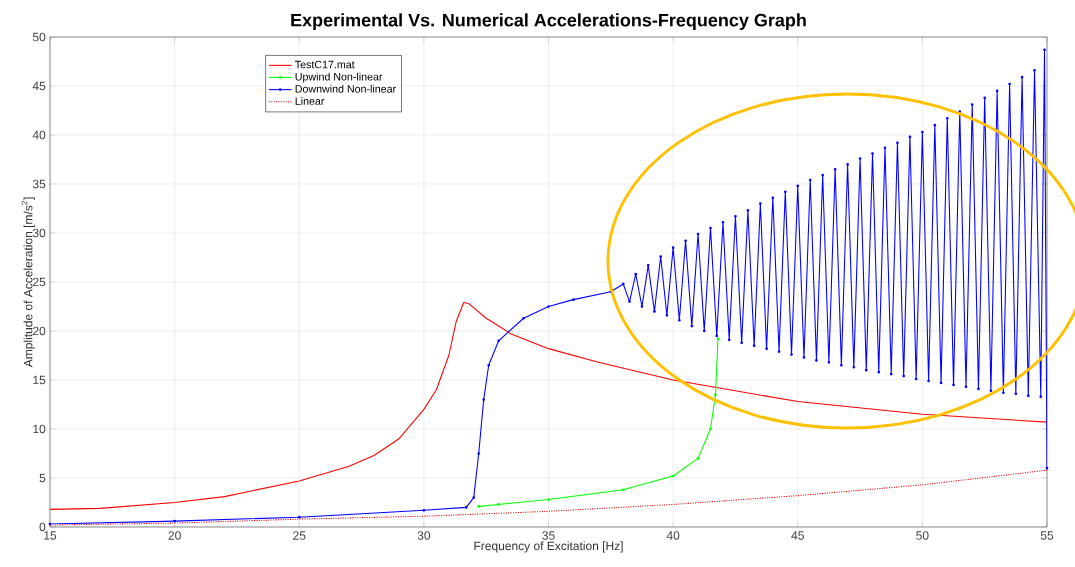 The image size is (1075, 567). I want to click on x-tick-label: 50, so click(922, 535).